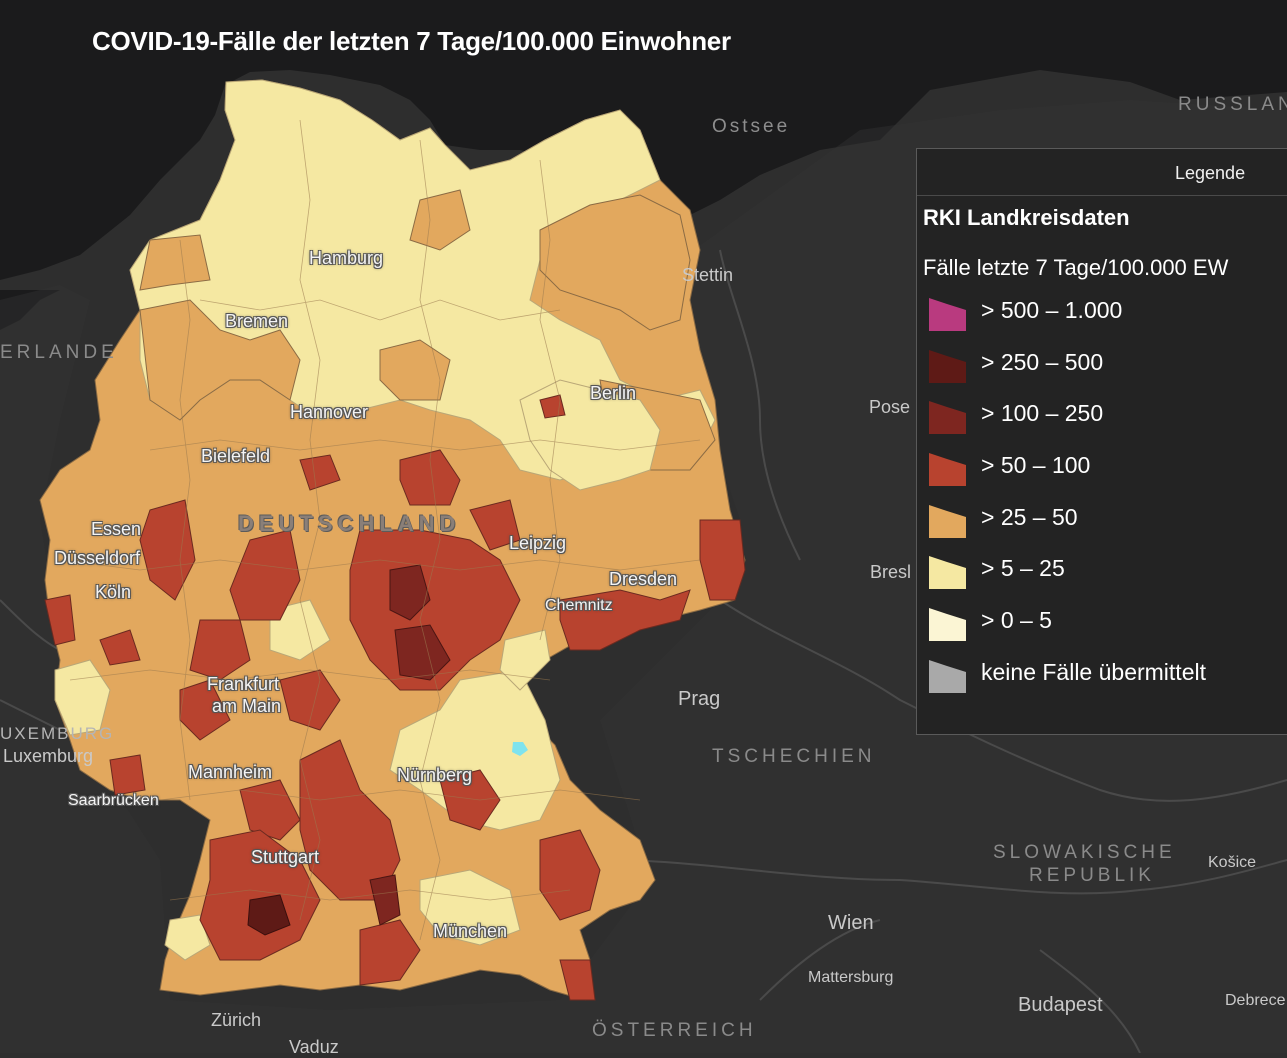 This screenshot has width=1287, height=1058. What do you see at coordinates (1023, 568) in the screenshot?
I see `legend-label: > 5 – 25` at bounding box center [1023, 568].